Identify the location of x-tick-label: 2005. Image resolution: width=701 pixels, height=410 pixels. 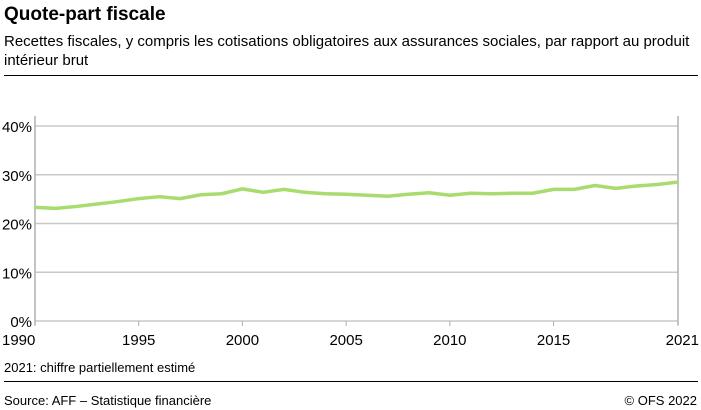
(345, 340).